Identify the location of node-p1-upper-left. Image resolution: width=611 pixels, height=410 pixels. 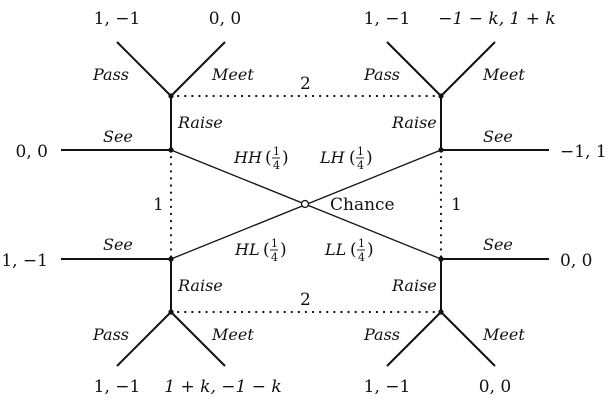
(171, 150).